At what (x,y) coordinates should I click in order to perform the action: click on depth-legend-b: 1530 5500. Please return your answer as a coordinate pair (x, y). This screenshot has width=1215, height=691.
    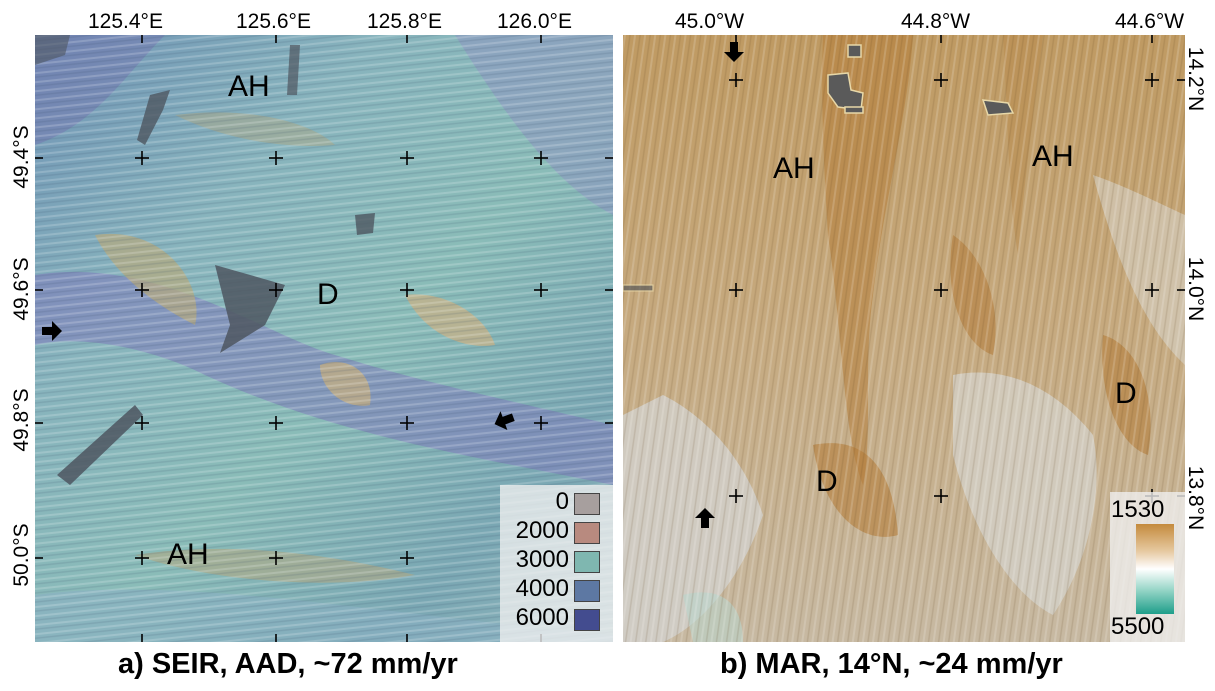
    Looking at the image, I should click on (1147, 567).